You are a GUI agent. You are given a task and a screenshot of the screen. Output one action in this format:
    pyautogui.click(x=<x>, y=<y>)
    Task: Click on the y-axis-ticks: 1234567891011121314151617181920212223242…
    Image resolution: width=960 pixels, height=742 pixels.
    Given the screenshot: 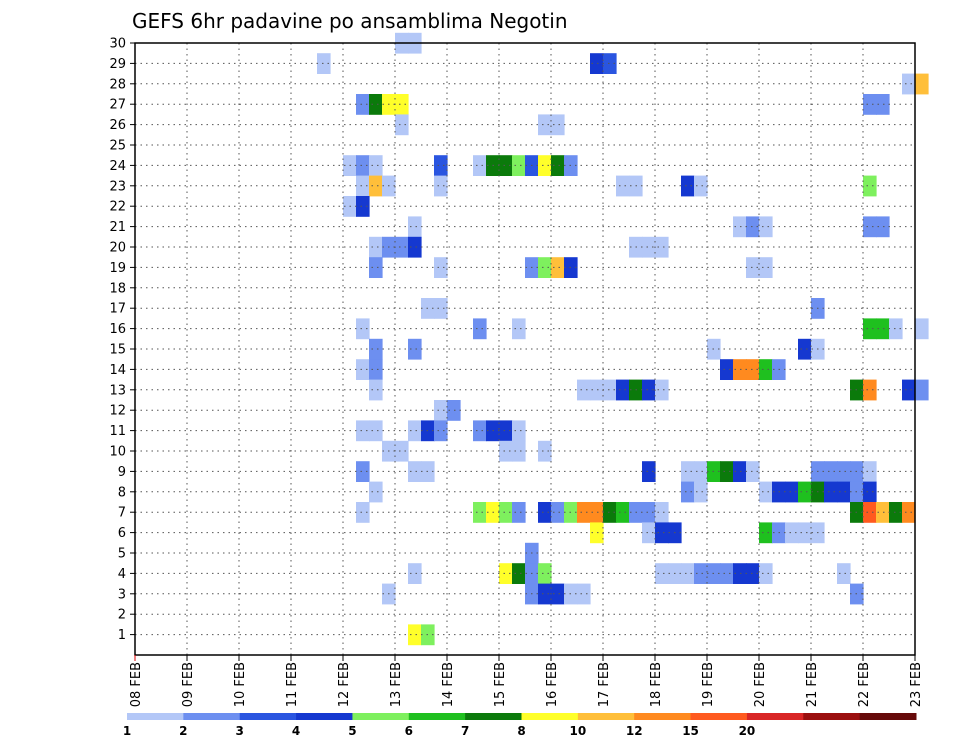 What is the action you would take?
    pyautogui.click(x=122, y=340)
    